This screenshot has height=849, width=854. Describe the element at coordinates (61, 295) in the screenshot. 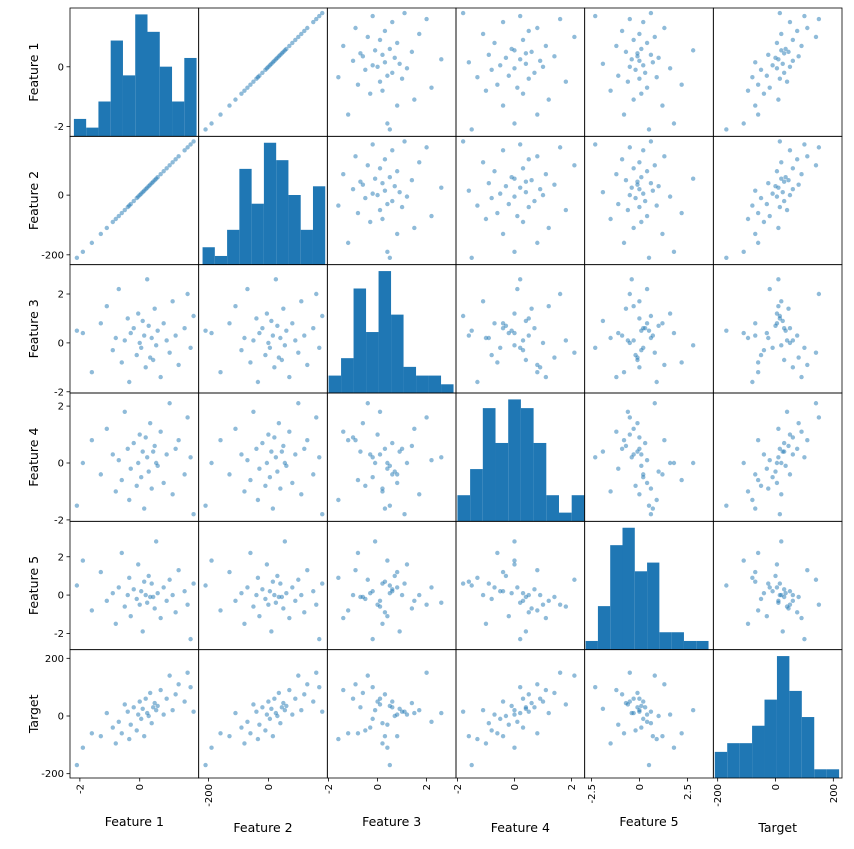

I see `y-tick-label: 2` at that location.